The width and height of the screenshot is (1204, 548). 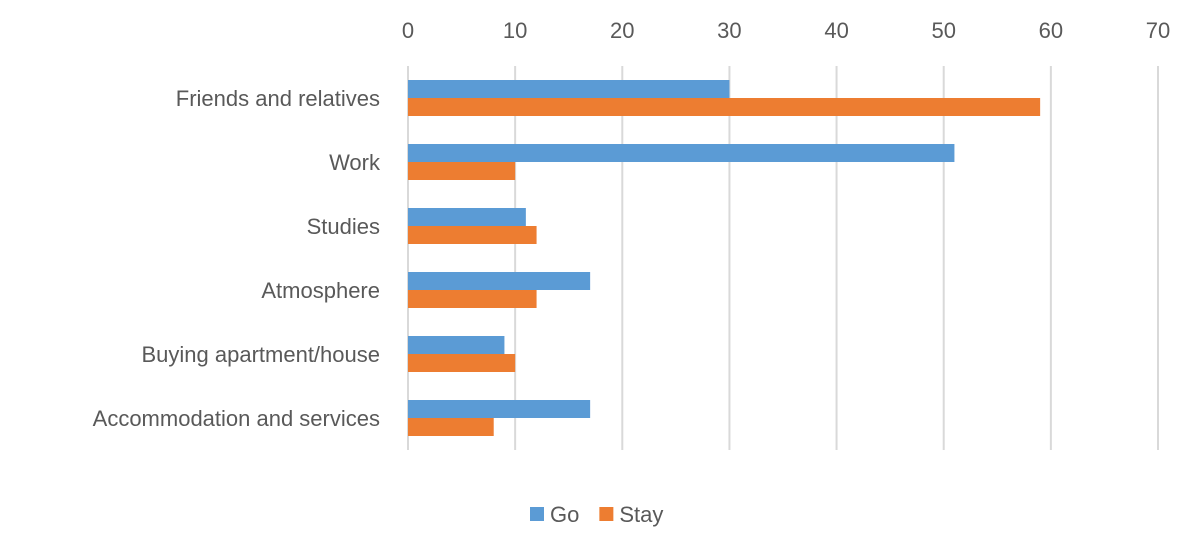 I want to click on x-tick-label: 0, so click(x=408, y=30).